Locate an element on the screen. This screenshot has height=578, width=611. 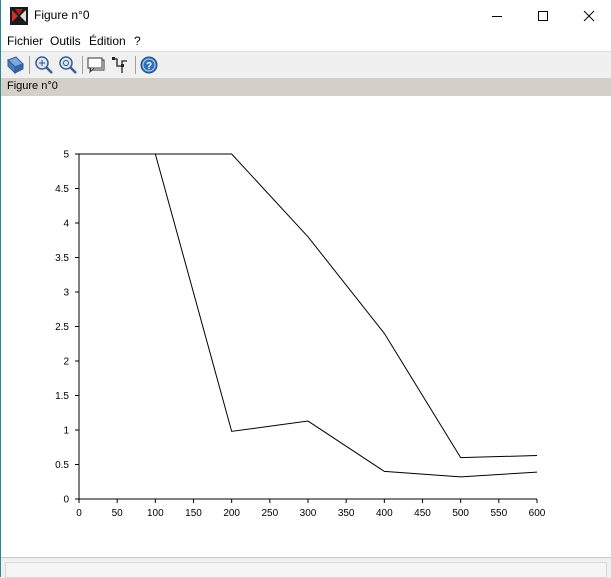
y-tick-label: 0 is located at coordinates (66, 500).